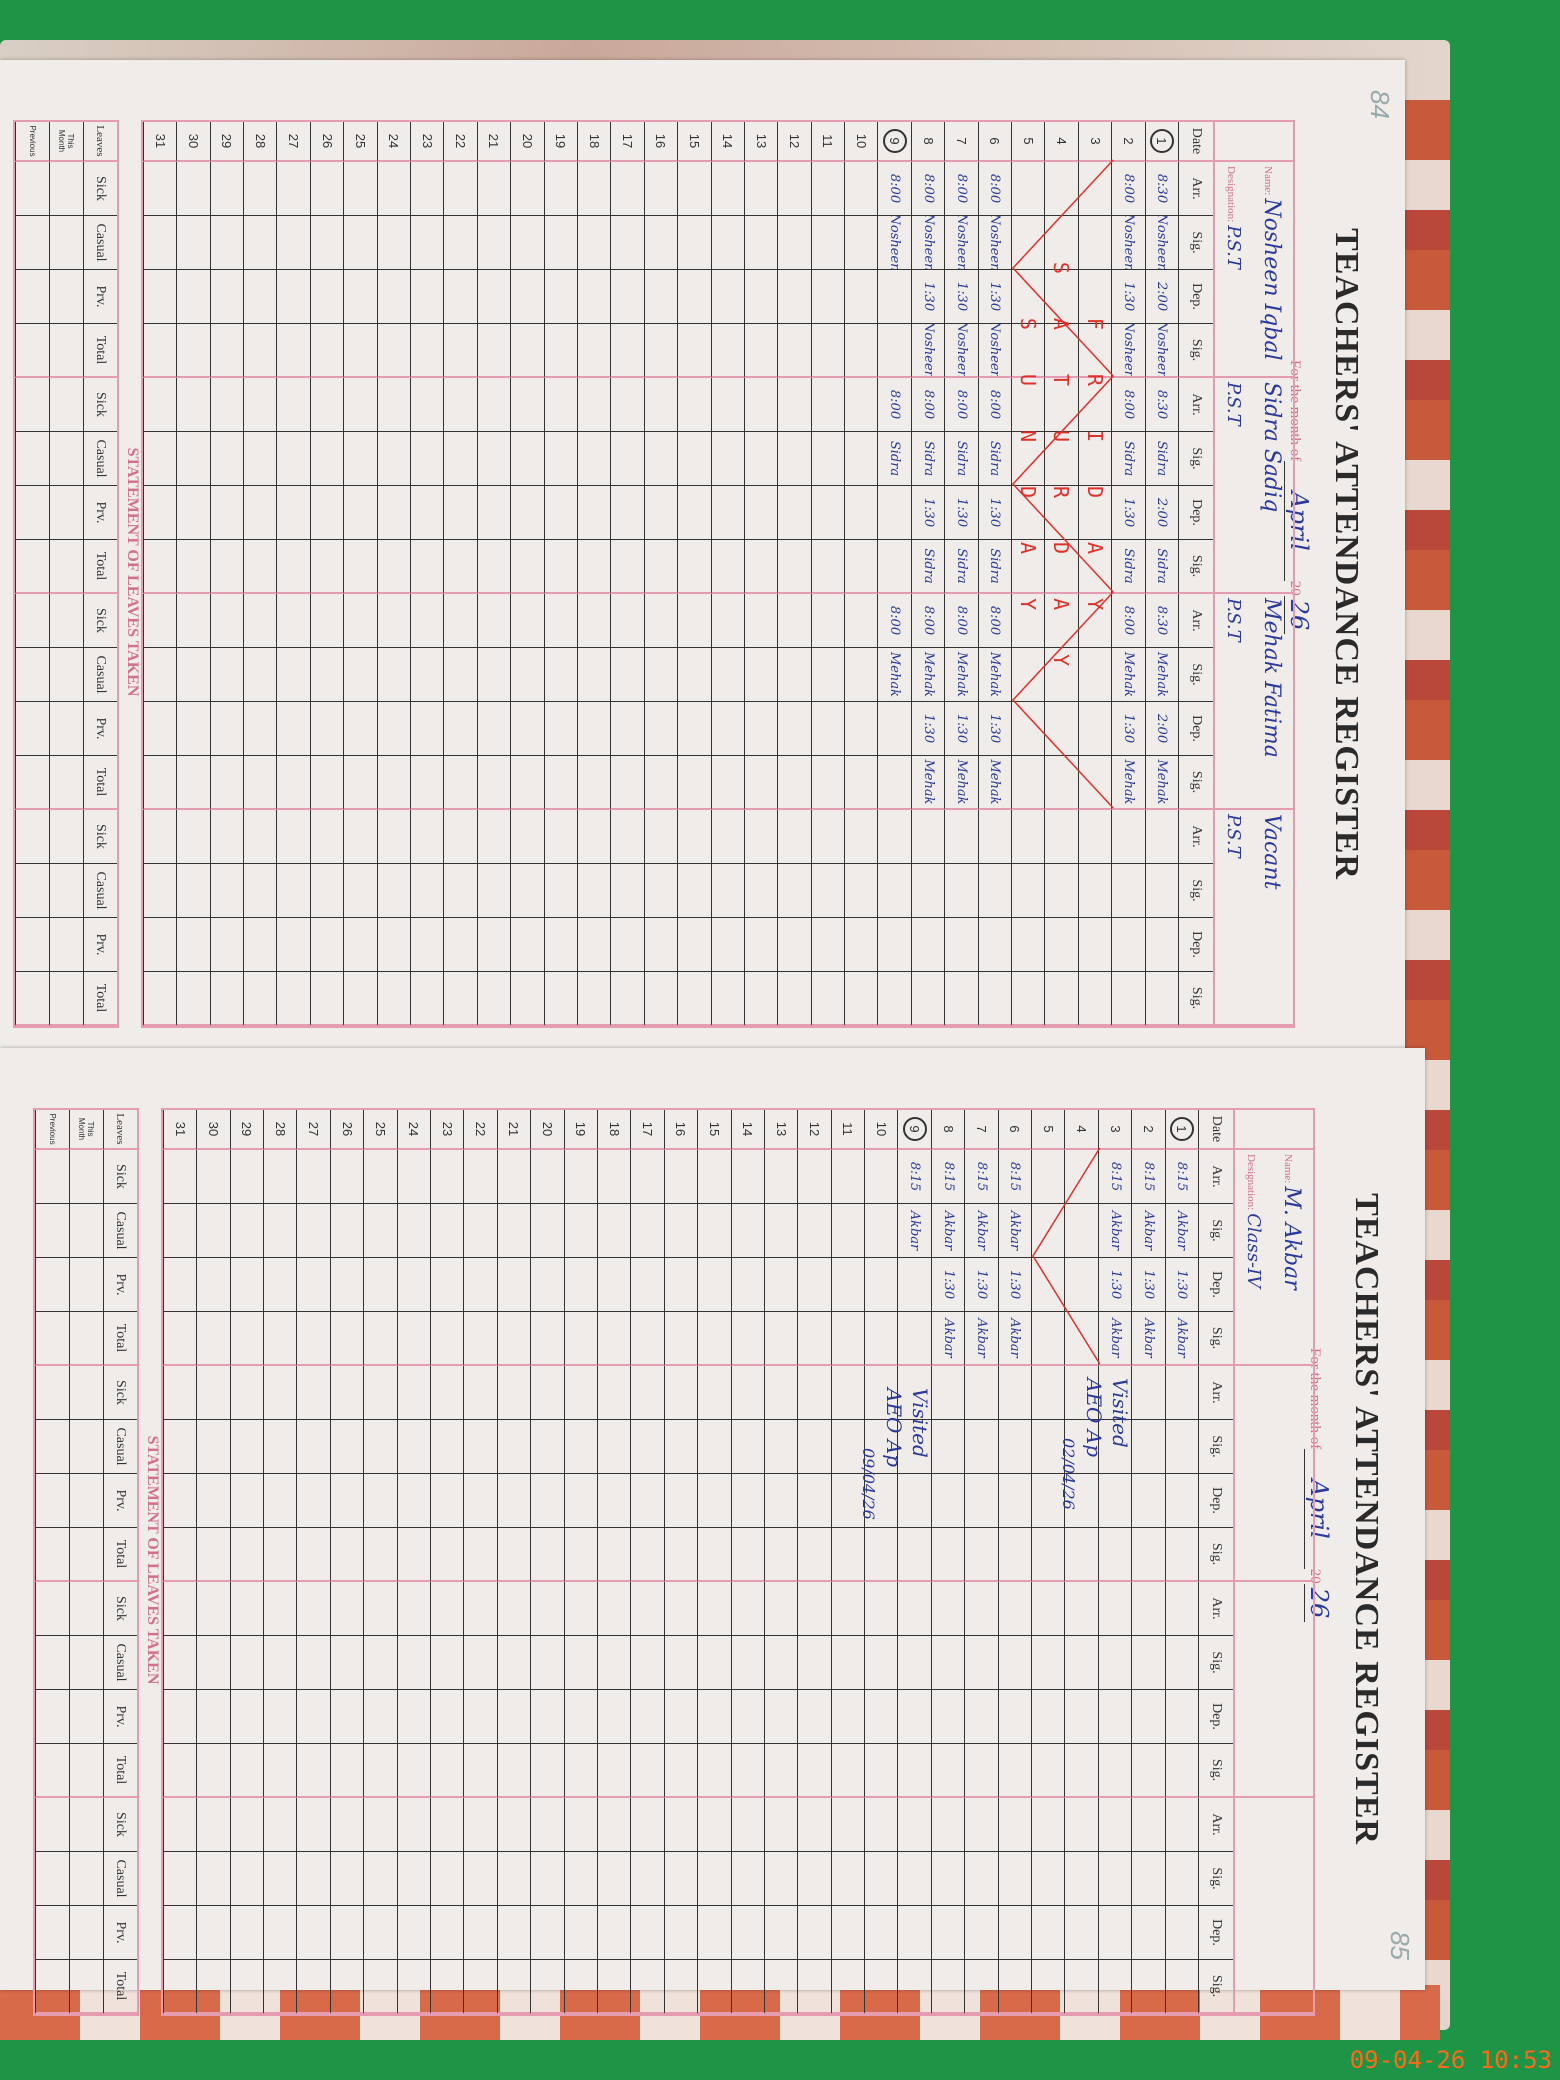  What do you see at coordinates (461, 141) in the screenshot?
I see `date-number: 22` at bounding box center [461, 141].